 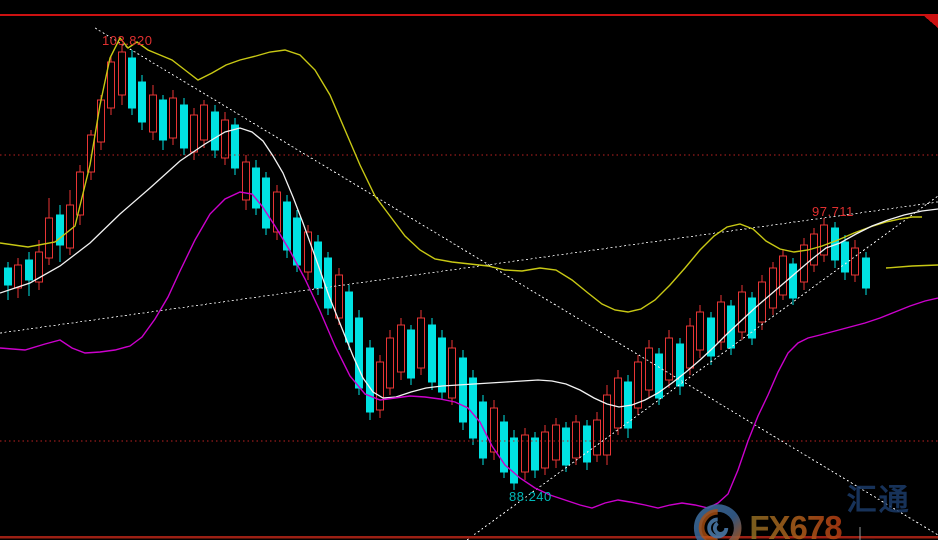 What do you see at coordinates (878, 512) in the screenshot?
I see `watermark-chinese-text: 汇通网` at bounding box center [878, 512].